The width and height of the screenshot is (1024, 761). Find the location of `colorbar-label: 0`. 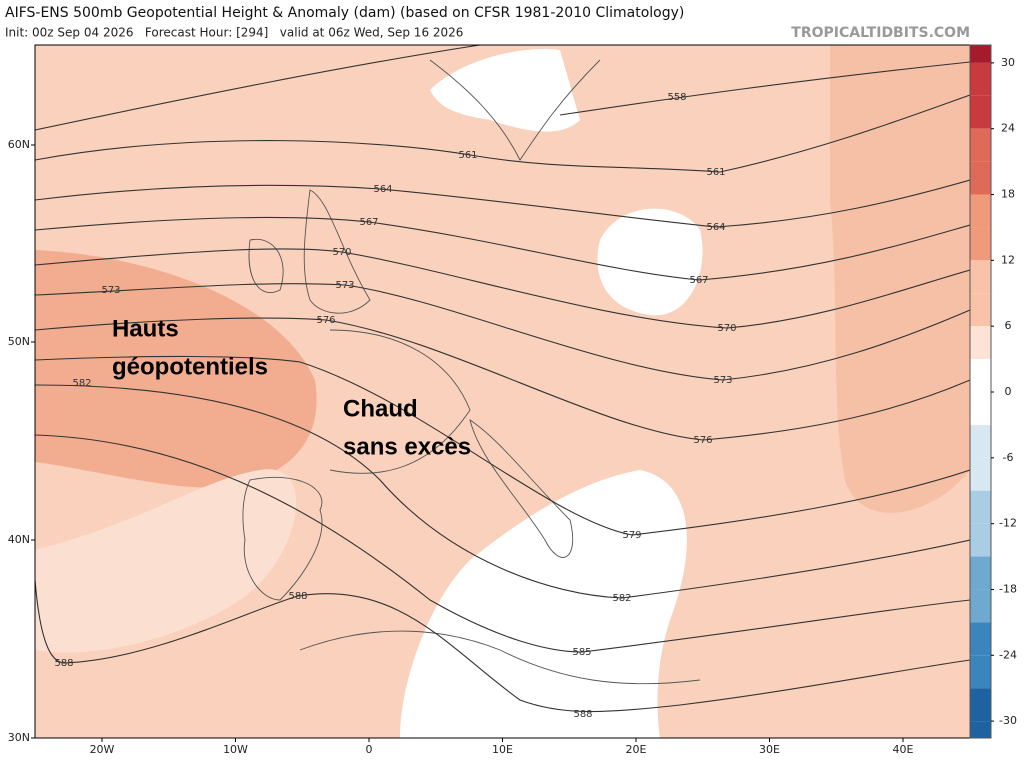

colorbar-label: 0 is located at coordinates (1008, 391).